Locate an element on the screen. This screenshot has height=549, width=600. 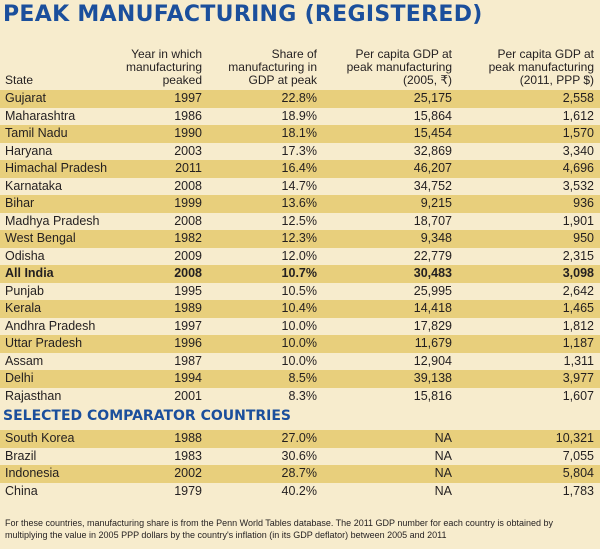
table-row: Tamil Nadu 1990 18.1% 15,454 1,570 is located at coordinates (300, 134).